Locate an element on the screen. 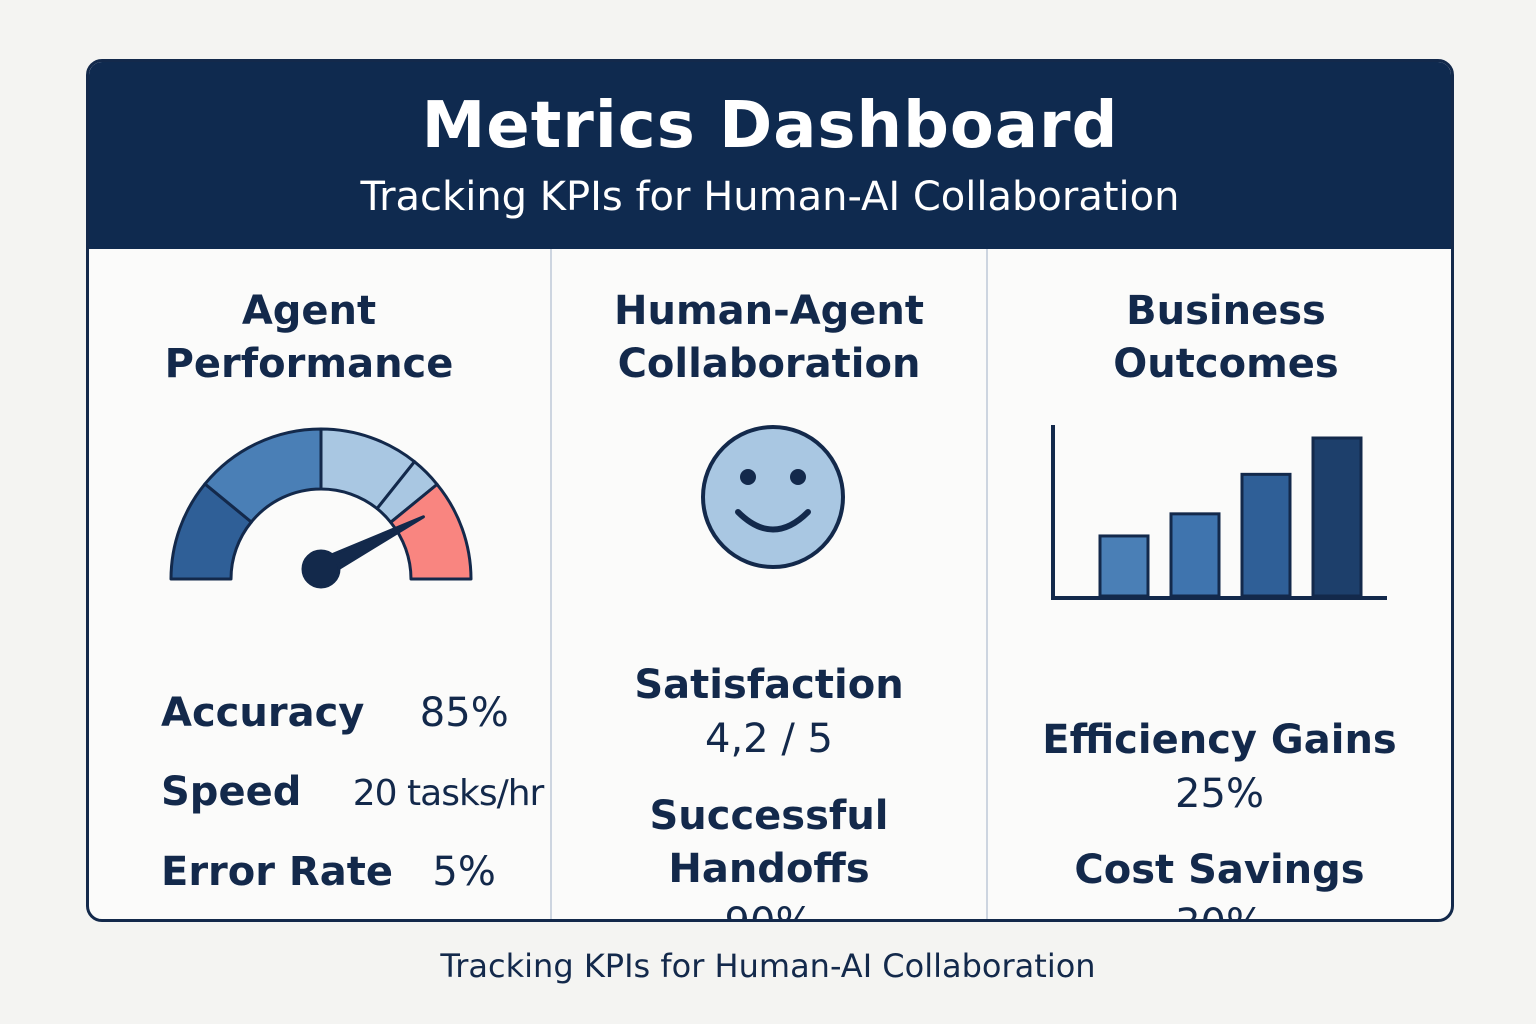 This screenshot has height=1024, width=1536. accuracy-metric: Accuracy 85% is located at coordinates (335, 713).